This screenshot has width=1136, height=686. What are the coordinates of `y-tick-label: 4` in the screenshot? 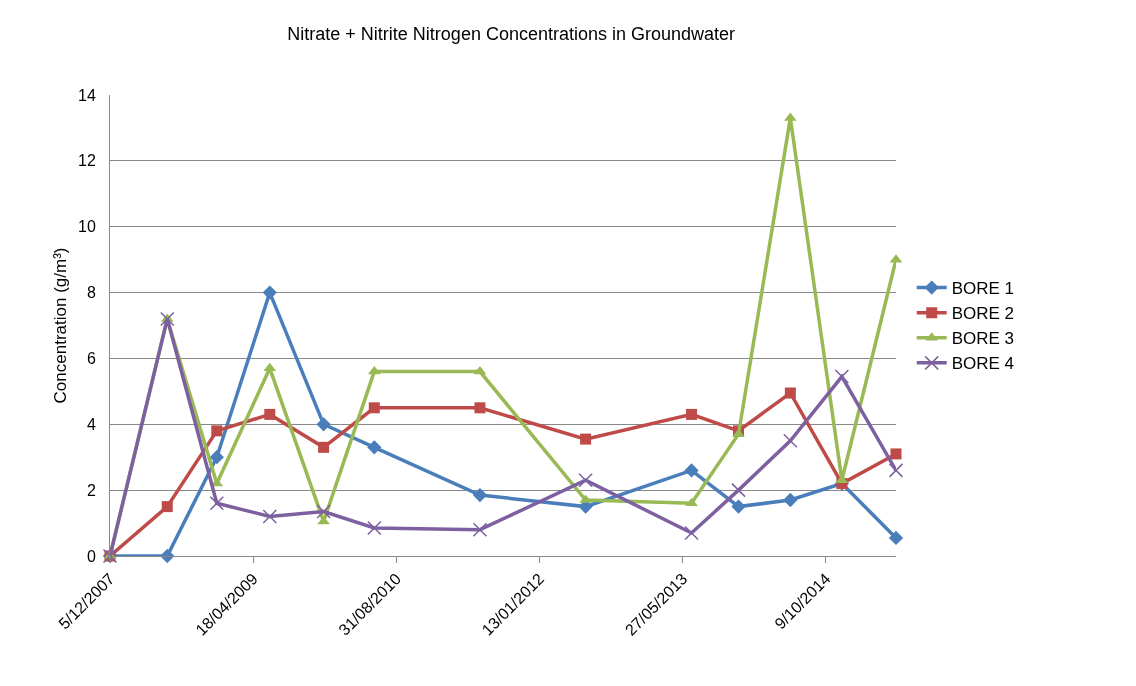 It's located at (91, 424).